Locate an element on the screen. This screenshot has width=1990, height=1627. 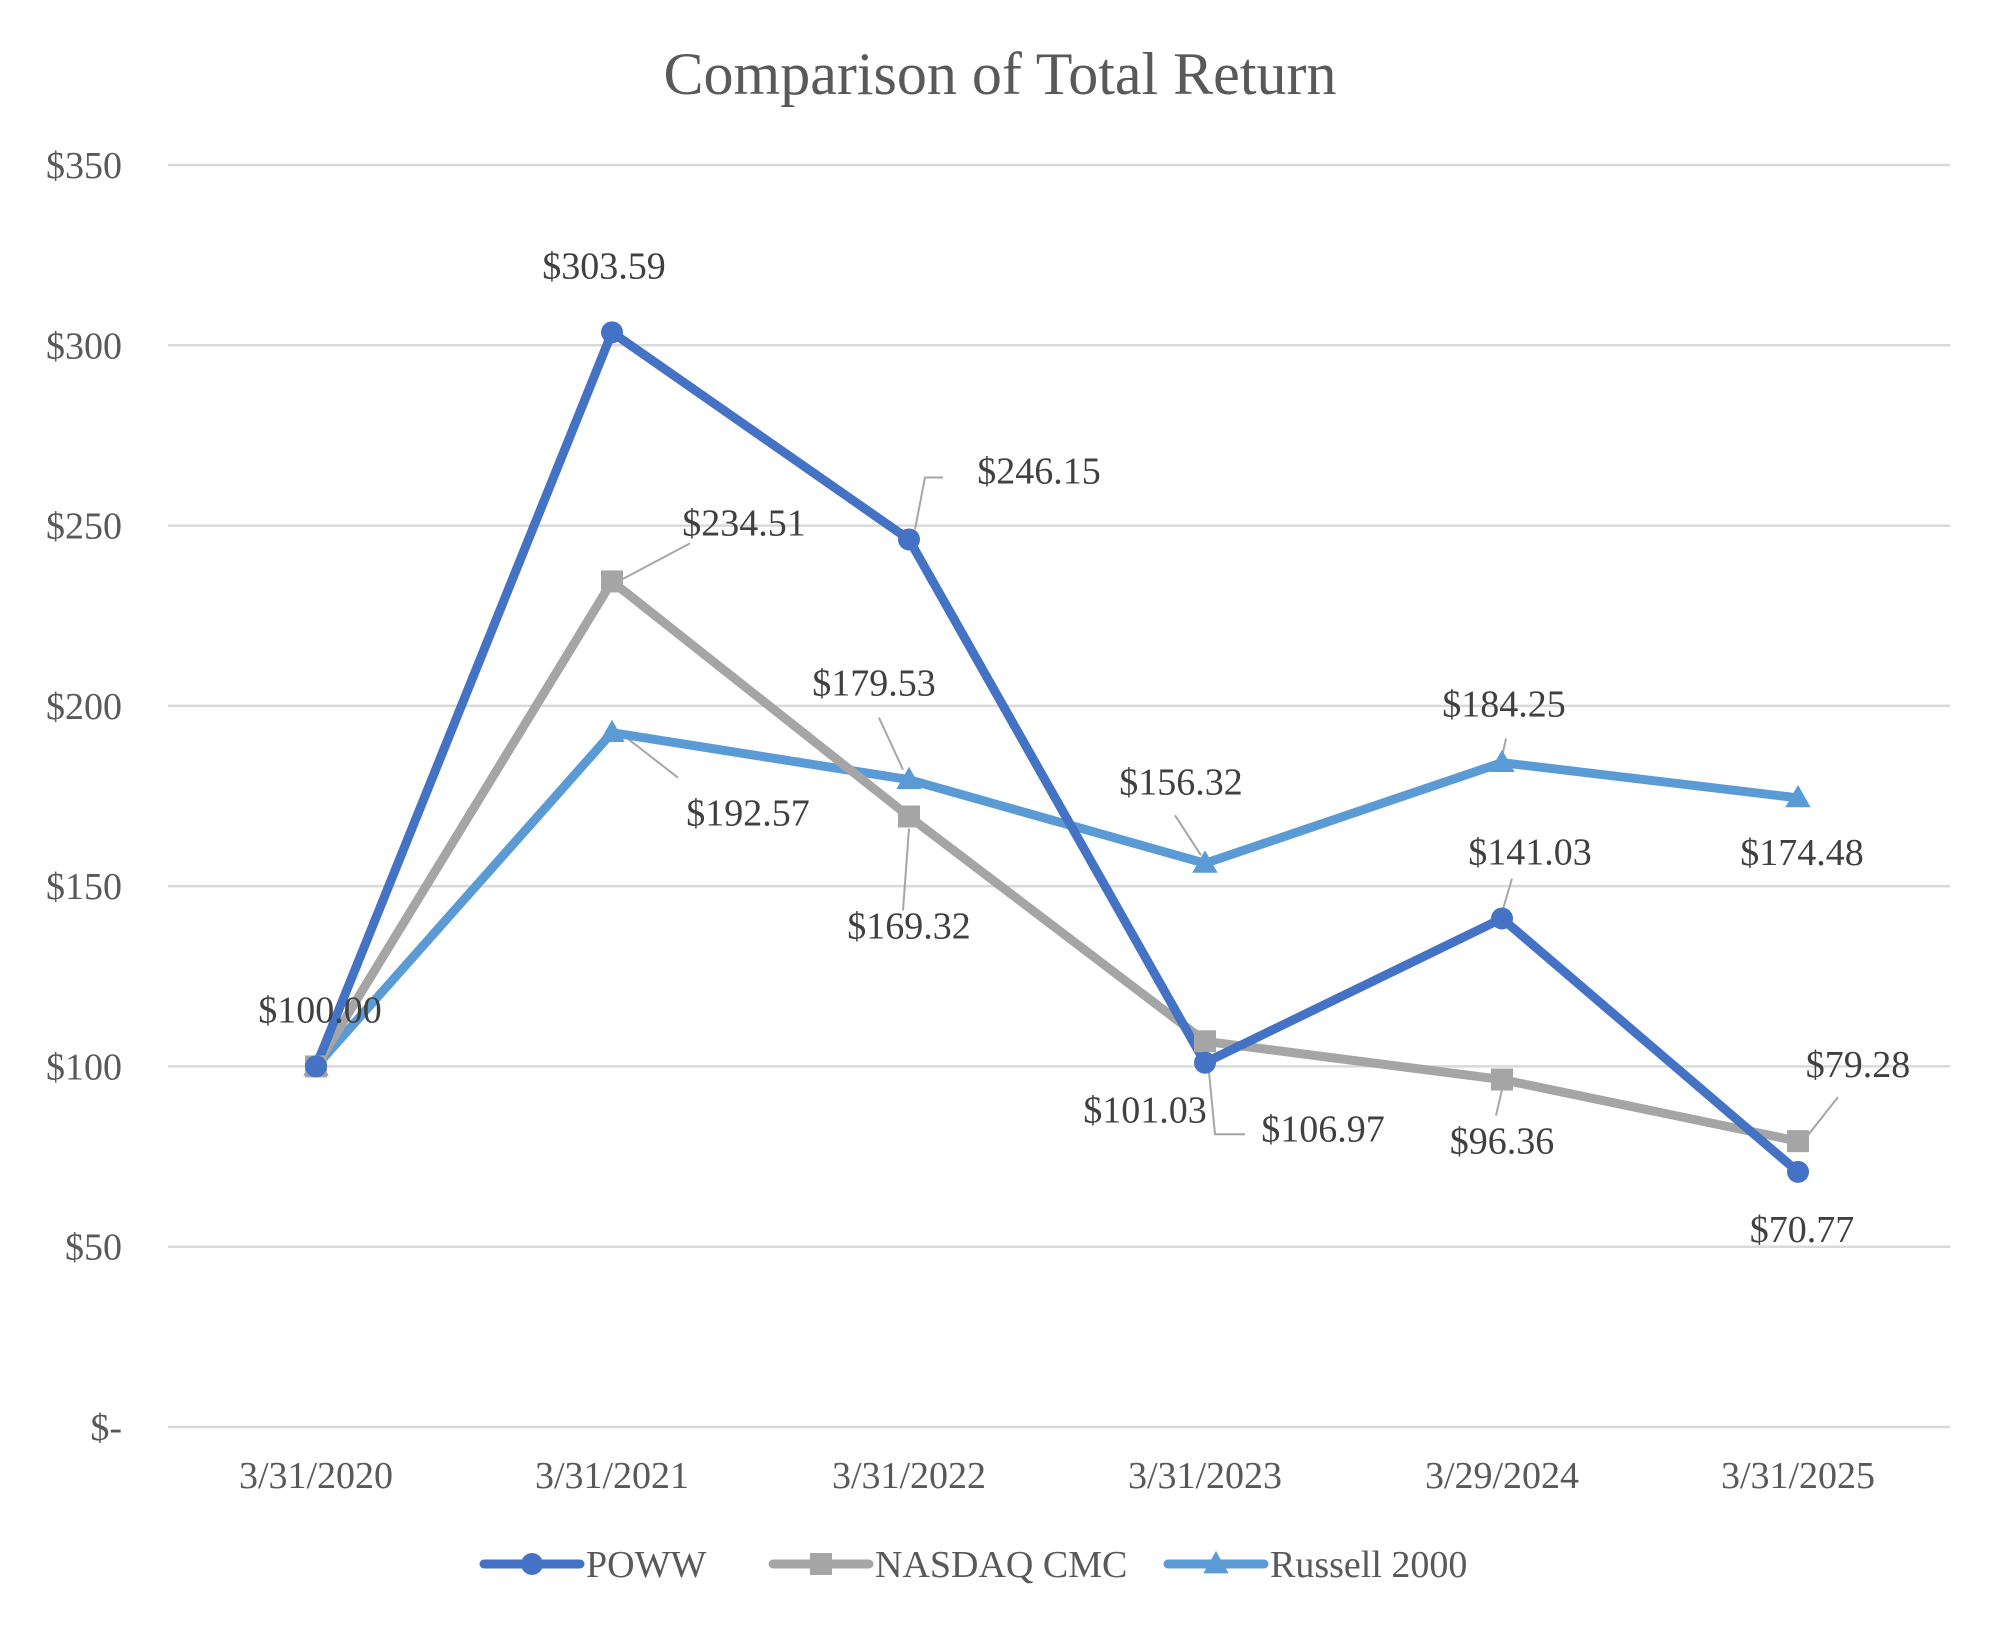
y-tick-label: $50 is located at coordinates (93, 1248).